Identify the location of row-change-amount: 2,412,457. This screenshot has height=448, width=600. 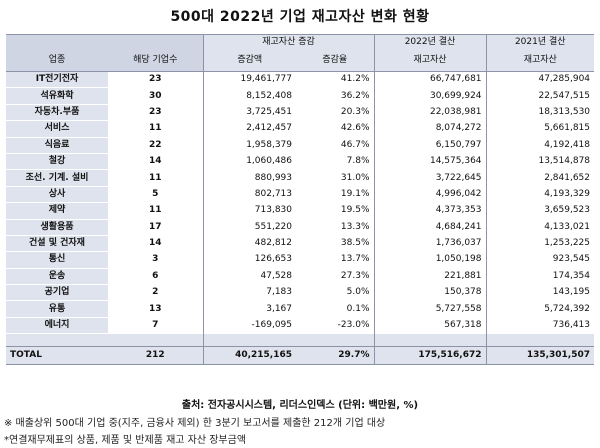
(249, 129).